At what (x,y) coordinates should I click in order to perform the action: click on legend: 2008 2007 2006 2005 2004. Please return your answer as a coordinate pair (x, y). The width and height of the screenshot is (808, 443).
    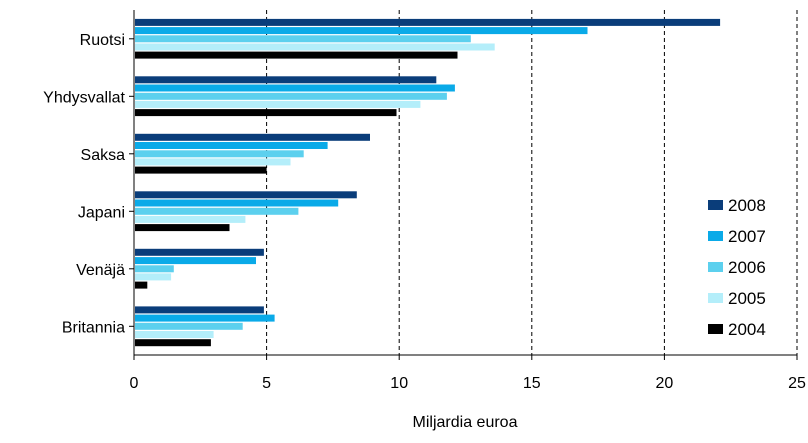
    Looking at the image, I should click on (746, 266).